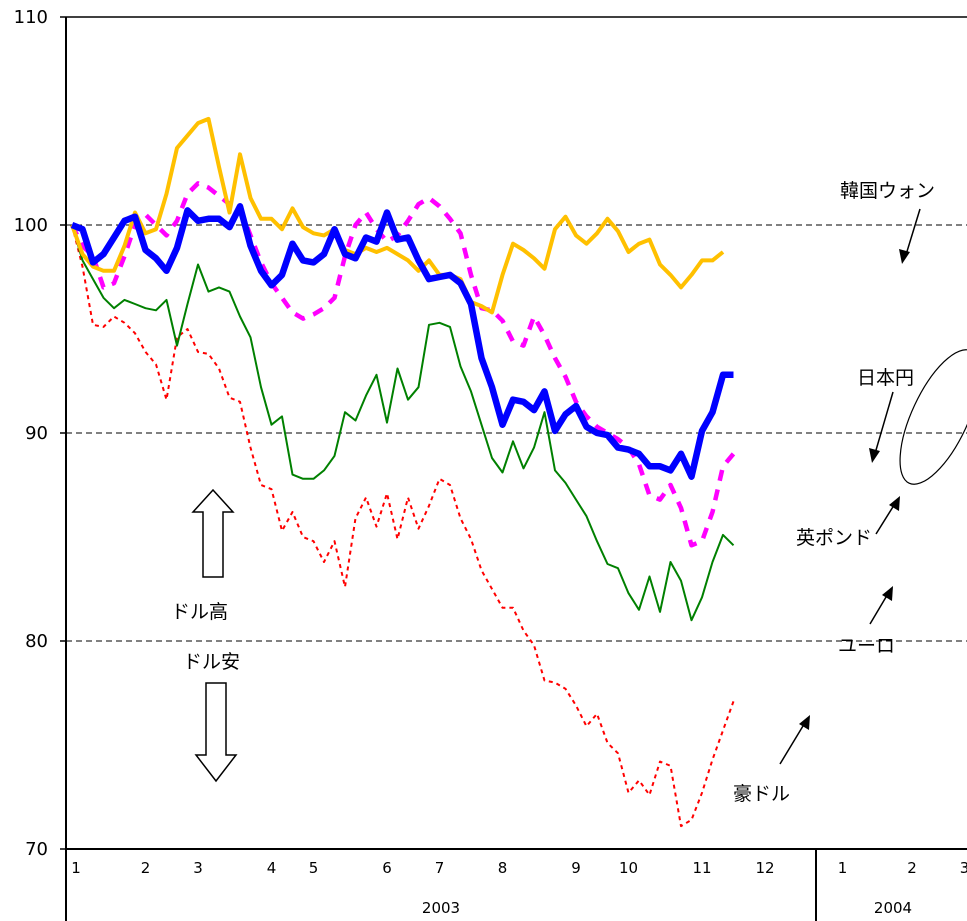 Image resolution: width=967 pixels, height=921 pixels. I want to click on arrowhead-yen, so click(874, 455).